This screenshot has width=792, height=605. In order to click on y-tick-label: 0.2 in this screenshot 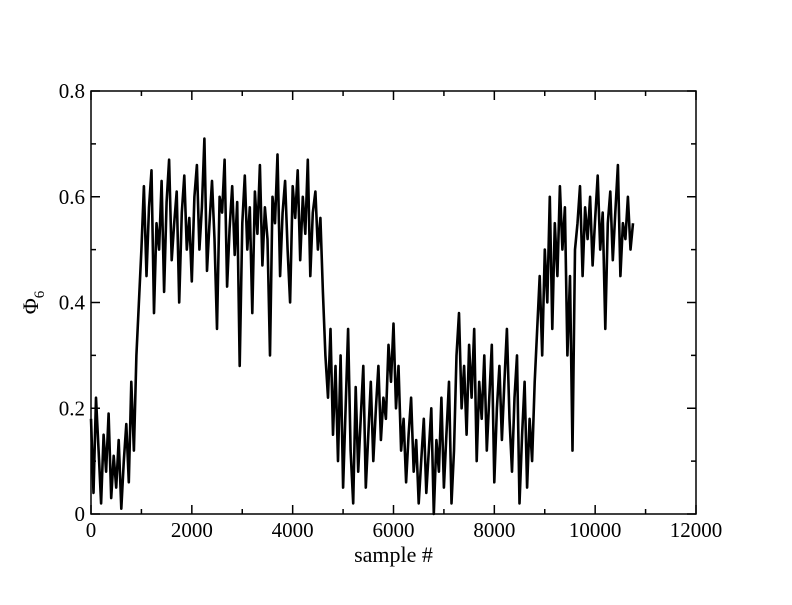, I will do `click(72, 408)`.